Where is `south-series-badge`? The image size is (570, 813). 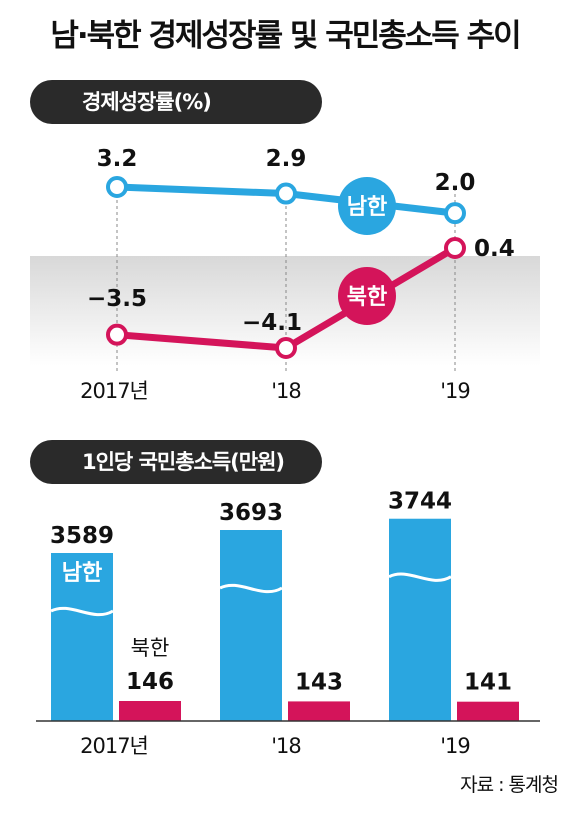 south-series-badge is located at coordinates (367, 206).